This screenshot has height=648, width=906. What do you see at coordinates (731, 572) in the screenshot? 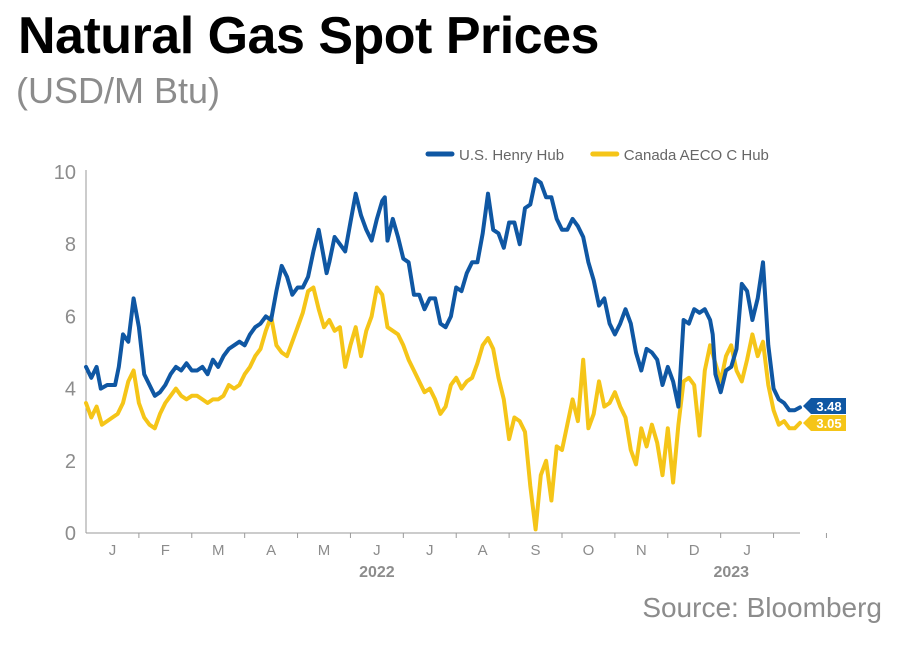
I see `year-label: 2023` at bounding box center [731, 572].